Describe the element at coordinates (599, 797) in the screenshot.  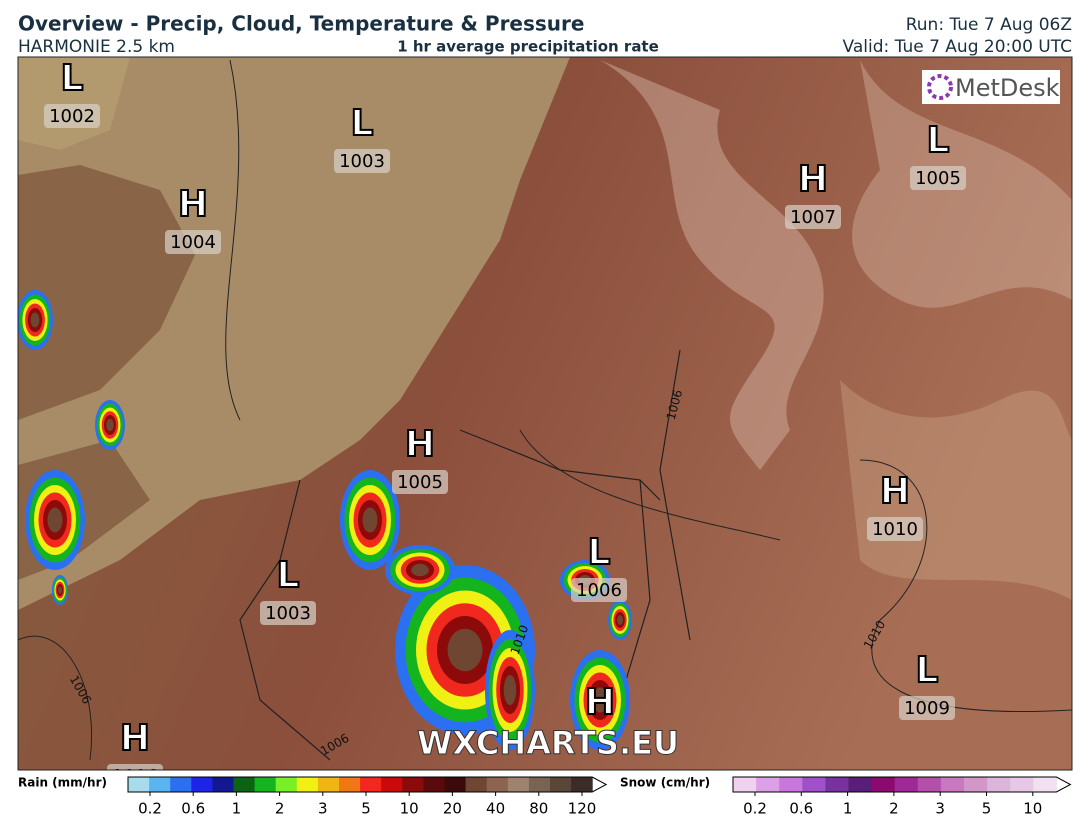
I see `legends: 0.2 0.6 1 2 3 5 10 20 40 80 120 0.2 0.6 1 2 3 5 10` at that location.